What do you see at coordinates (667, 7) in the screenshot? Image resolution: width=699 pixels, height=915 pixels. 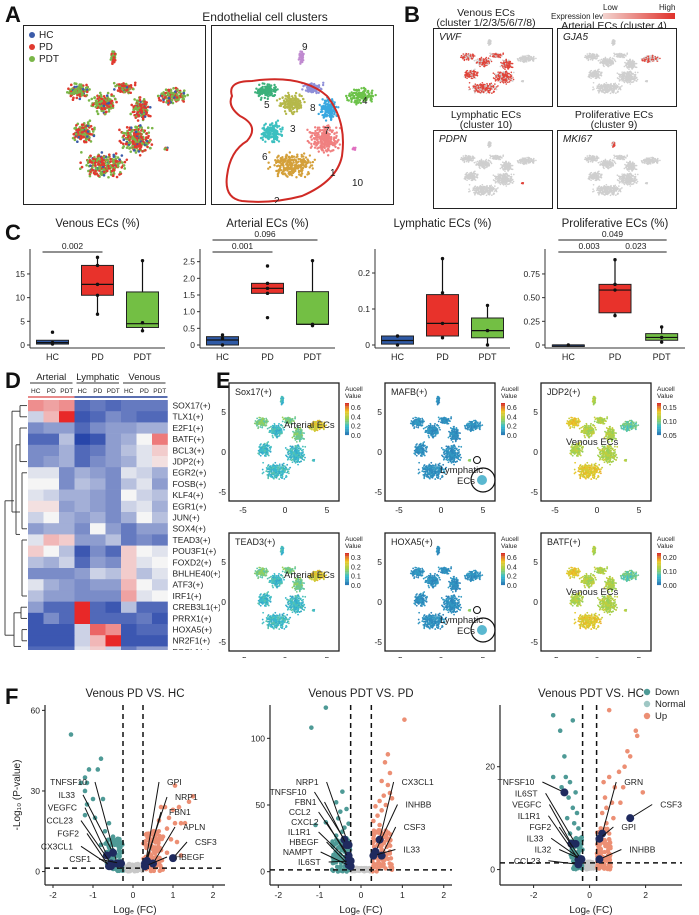 I see `colorbar-high: High` at bounding box center [667, 7].